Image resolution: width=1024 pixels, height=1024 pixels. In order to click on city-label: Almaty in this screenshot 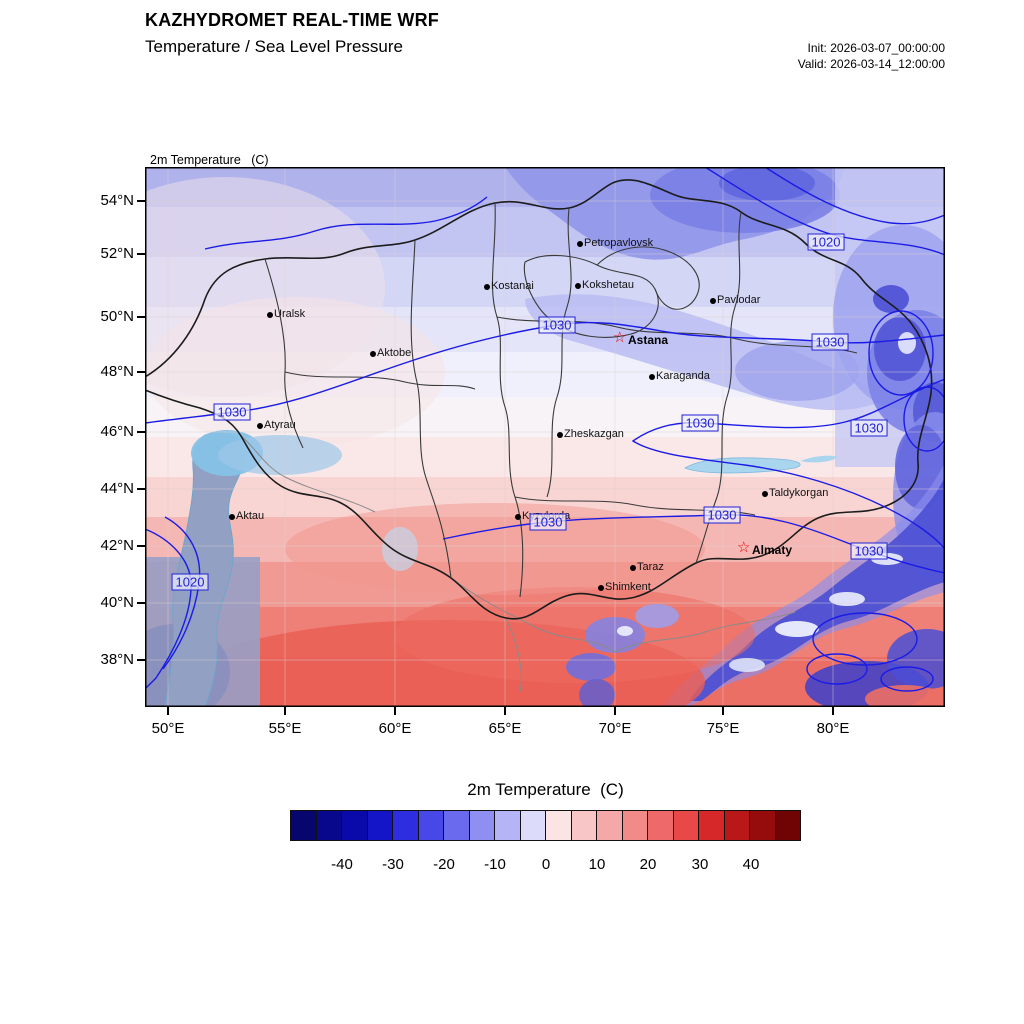, I will do `click(772, 550)`.